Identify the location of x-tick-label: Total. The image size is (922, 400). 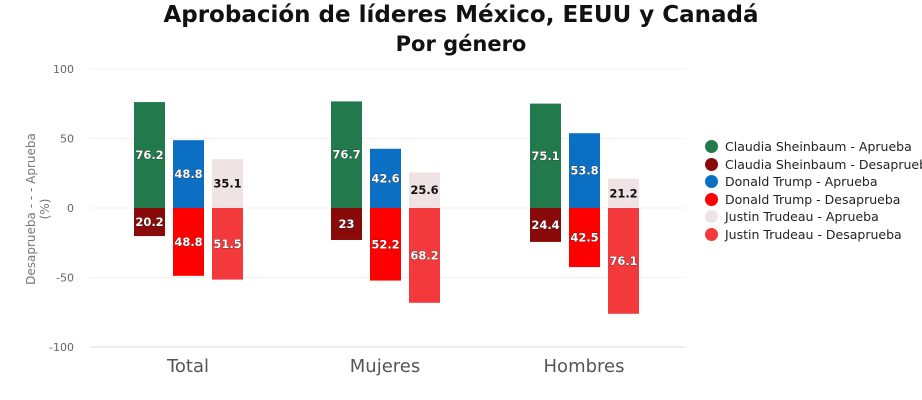
(187, 366).